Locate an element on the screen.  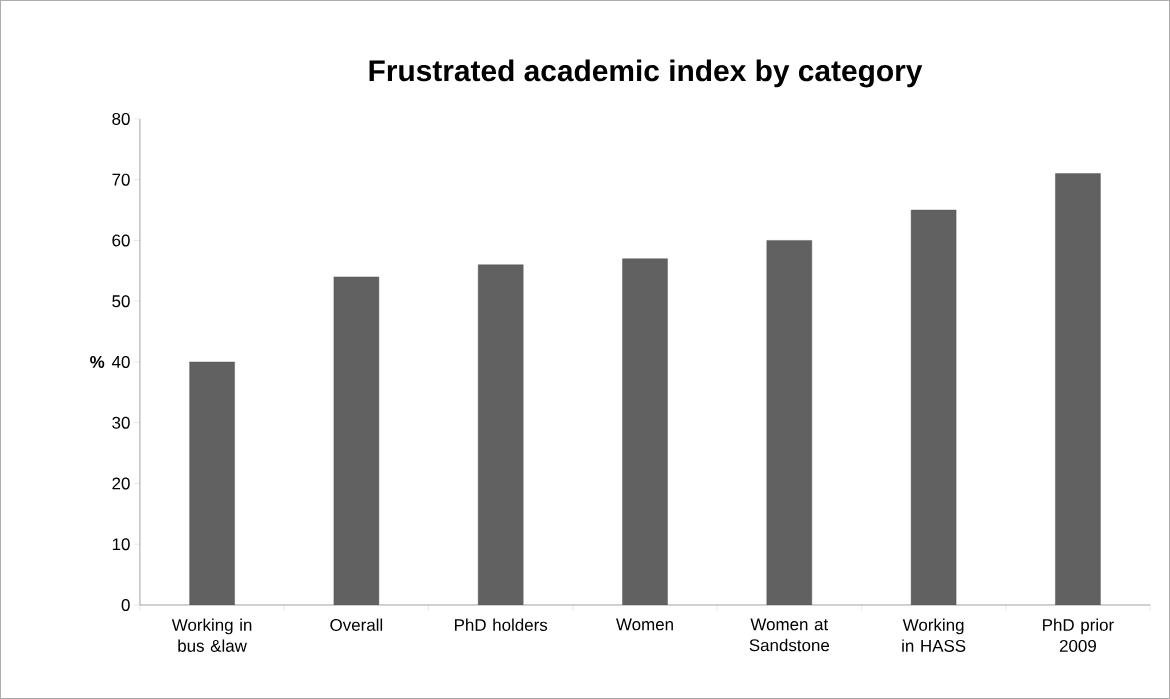
x-tick-label: Working in HASS is located at coordinates (934, 635).